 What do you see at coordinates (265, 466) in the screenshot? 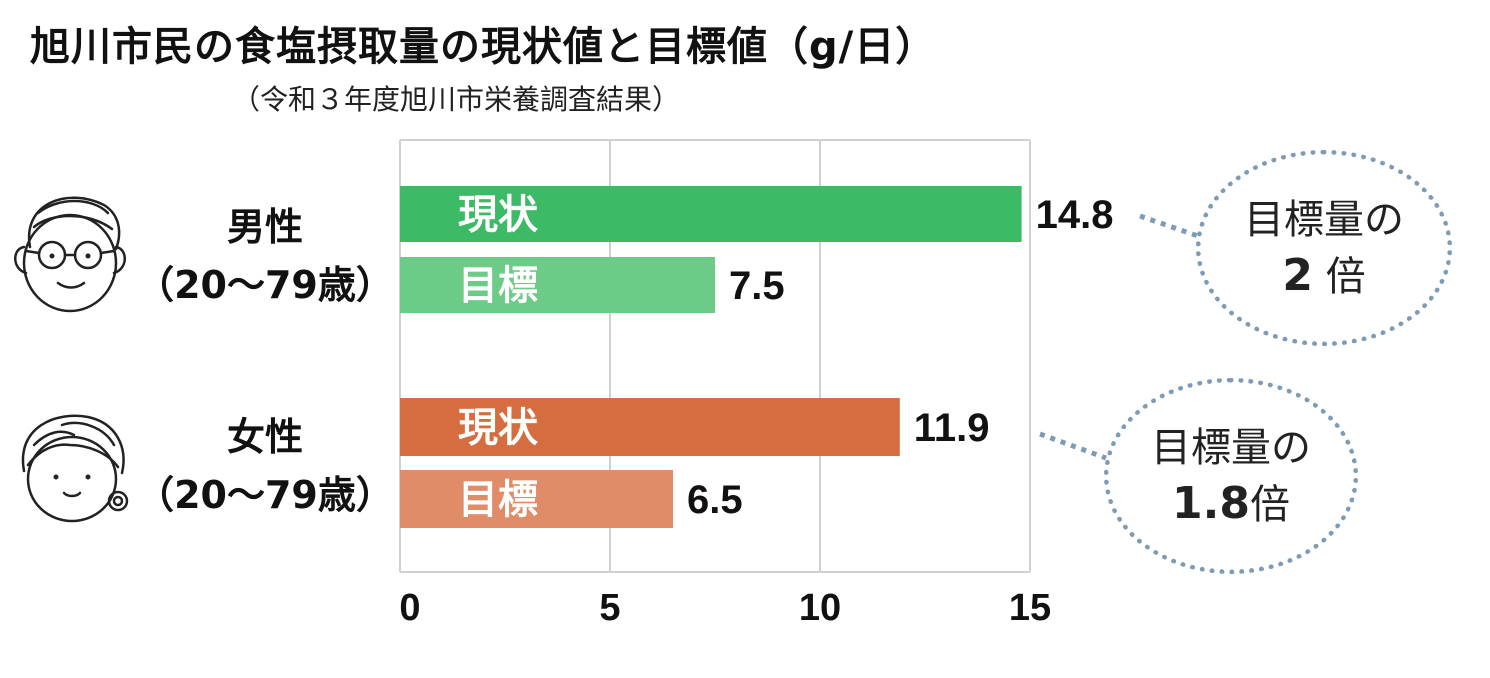
I see `group-label-female: 女性 （20～79歳）` at bounding box center [265, 466].